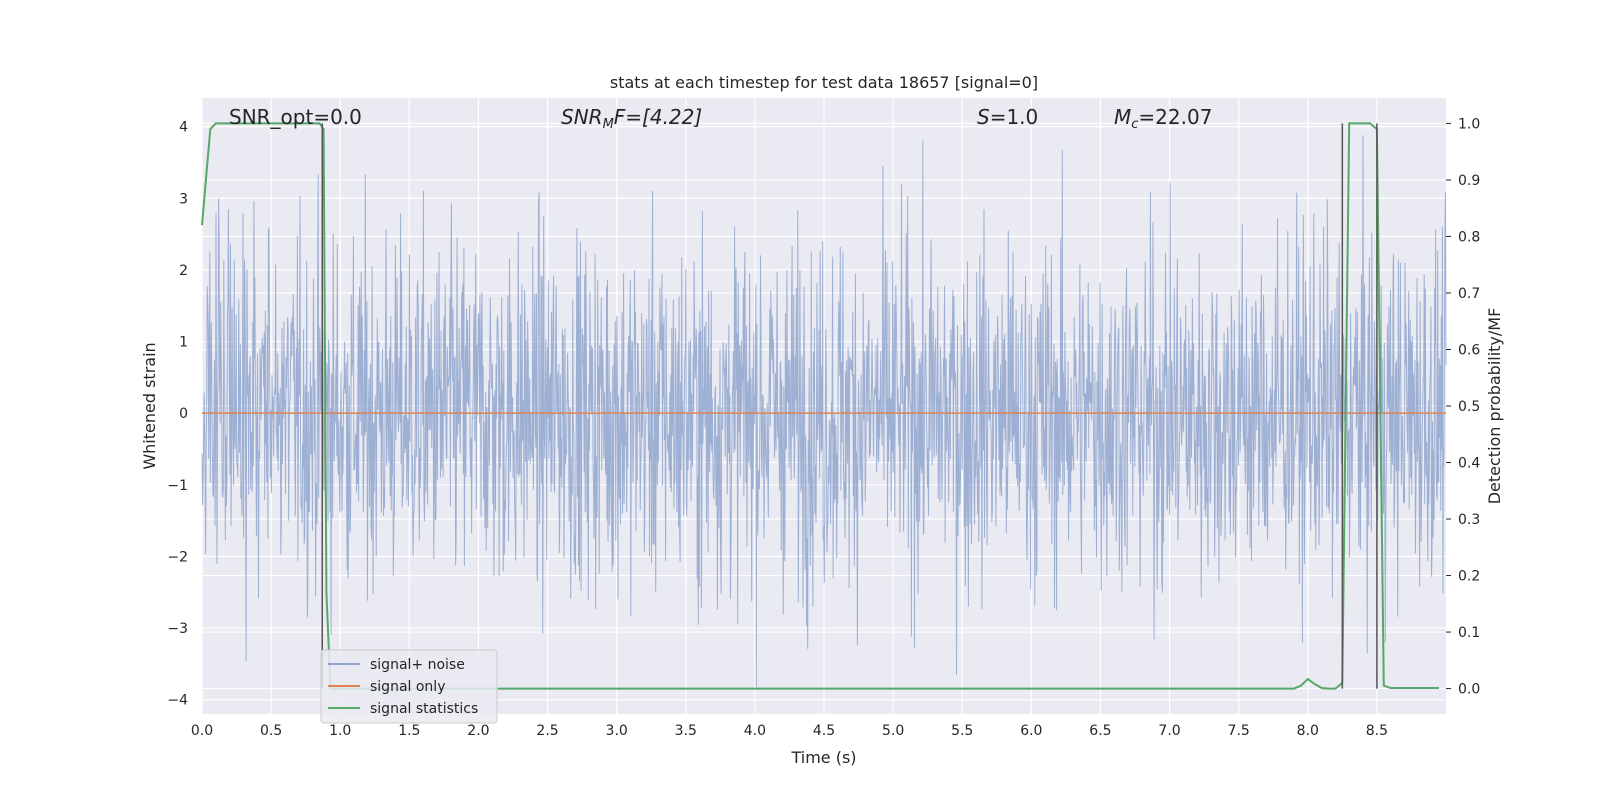 The width and height of the screenshot is (1600, 800). I want to click on x-tick-label: 0.0, so click(202, 731).